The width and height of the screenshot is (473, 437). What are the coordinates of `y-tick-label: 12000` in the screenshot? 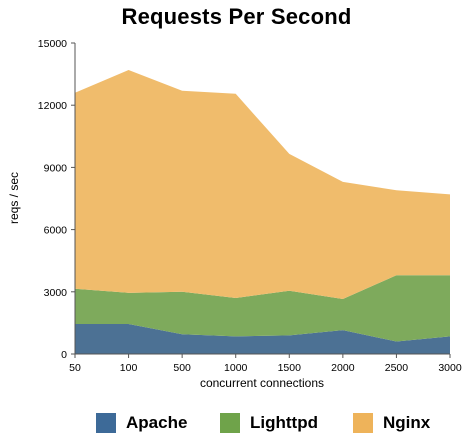 It's located at (52, 106).